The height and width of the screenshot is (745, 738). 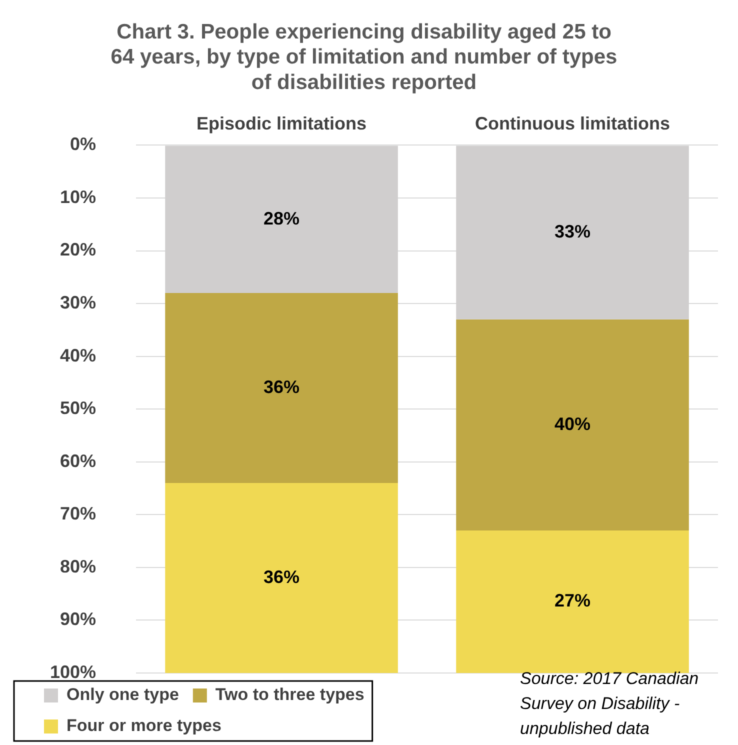 I want to click on y-tick-label: 40%, so click(x=78, y=355).